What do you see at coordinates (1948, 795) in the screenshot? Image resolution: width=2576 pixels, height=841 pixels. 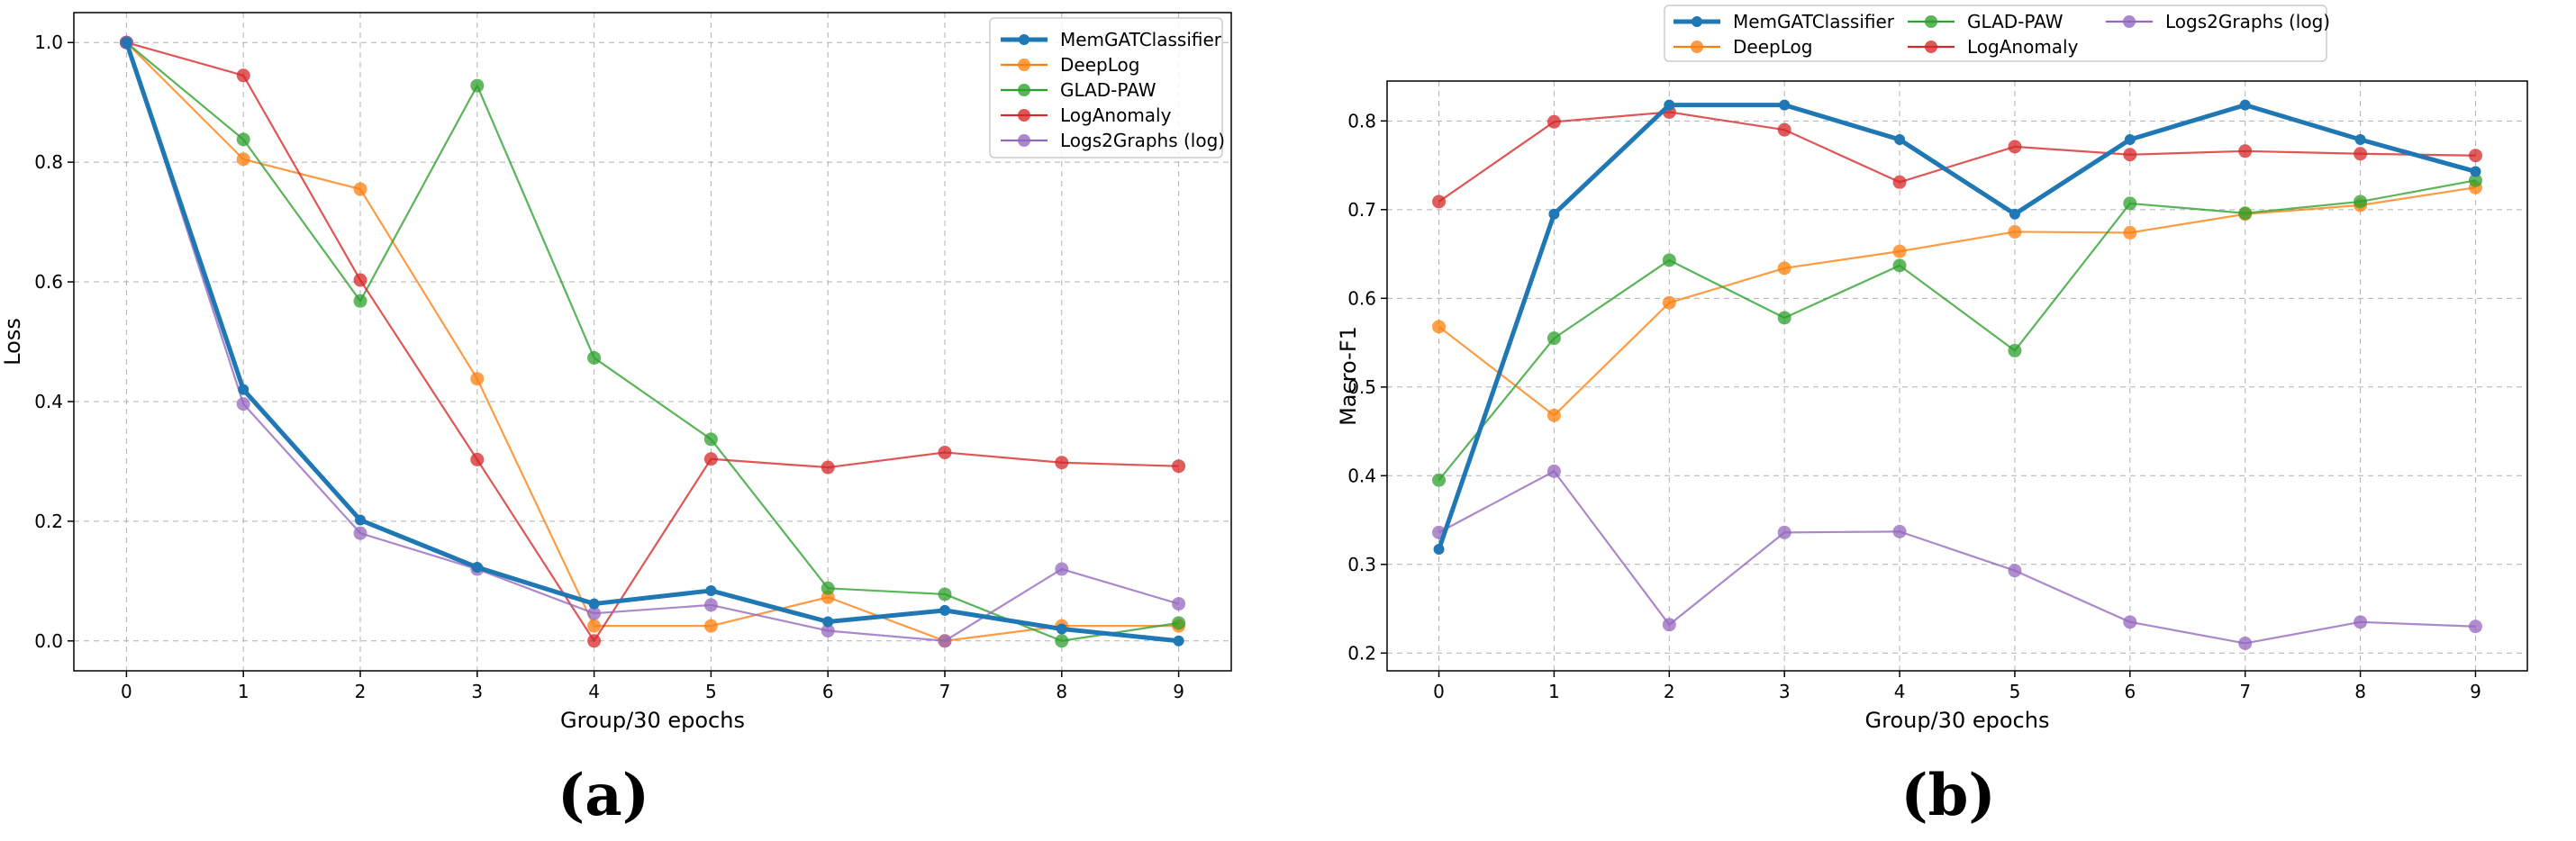 I see `panel-label: (b)` at bounding box center [1948, 795].